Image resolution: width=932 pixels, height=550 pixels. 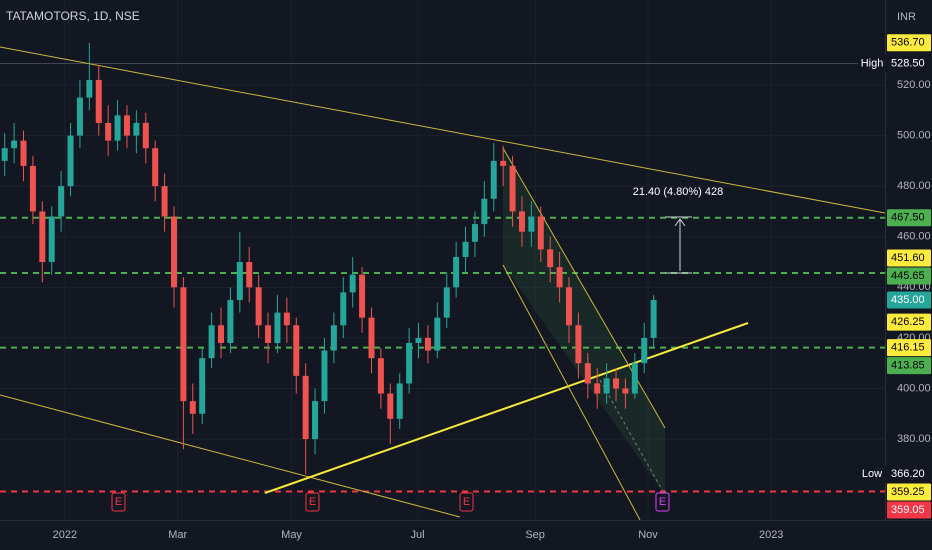 I want to click on chart-title: TATAMOTORS, 1D, NSE, so click(x=73, y=16).